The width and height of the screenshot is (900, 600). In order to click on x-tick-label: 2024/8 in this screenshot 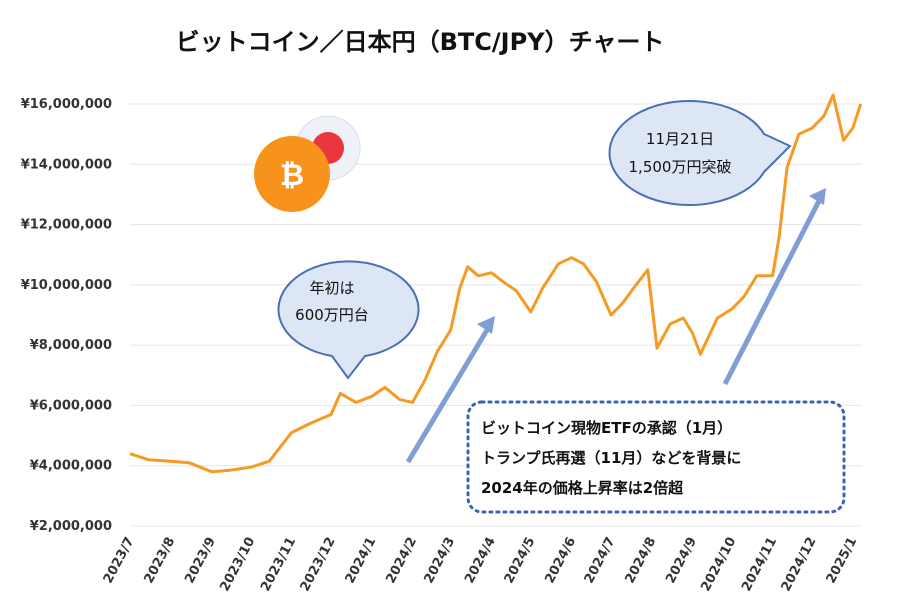, I will do `click(641, 560)`.